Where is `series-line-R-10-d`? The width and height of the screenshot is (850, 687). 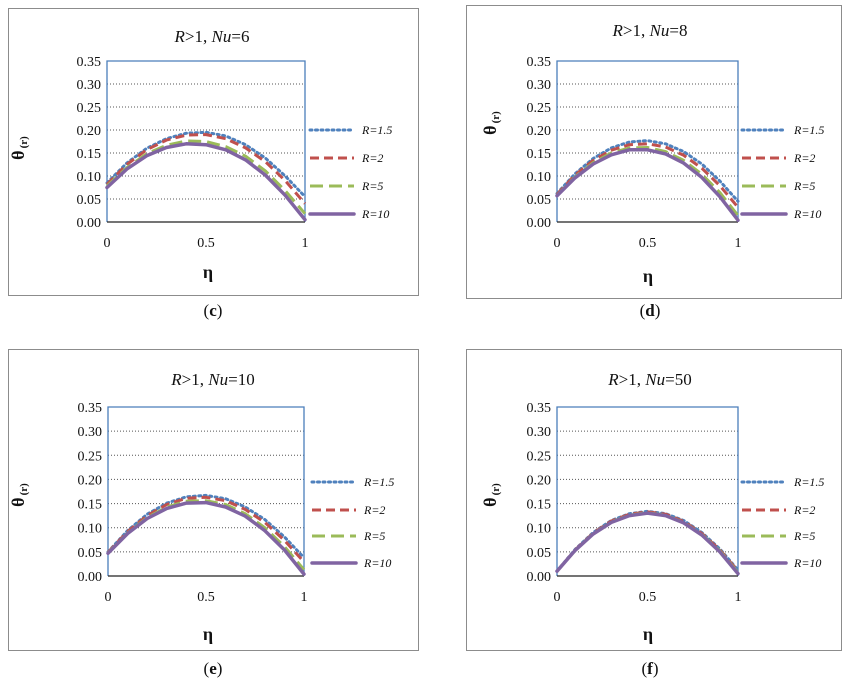
series-line-R-10-d is located at coordinates (647, 185).